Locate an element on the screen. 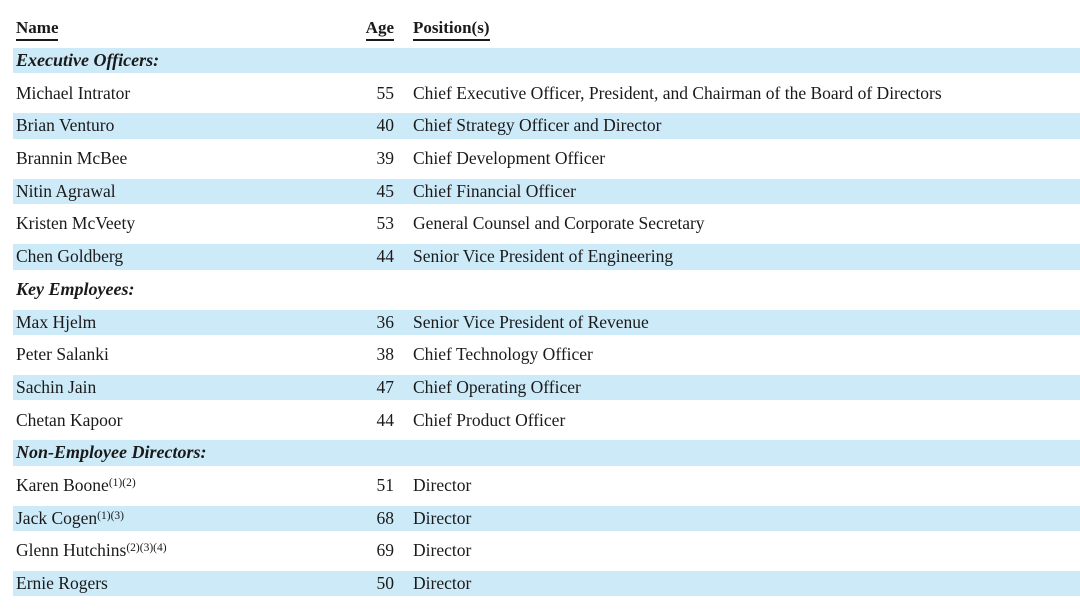 The width and height of the screenshot is (1080, 611). table-row: Chetan Kapoor 44 Chief Product Officer is located at coordinates (546, 420).